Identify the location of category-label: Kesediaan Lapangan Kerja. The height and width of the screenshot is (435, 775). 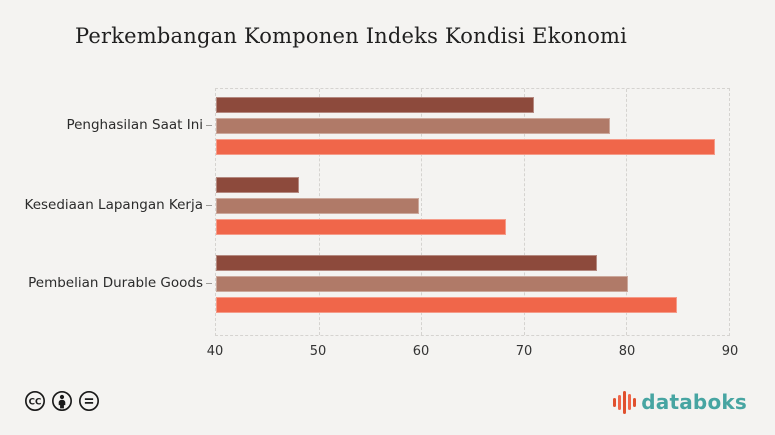
(113, 205).